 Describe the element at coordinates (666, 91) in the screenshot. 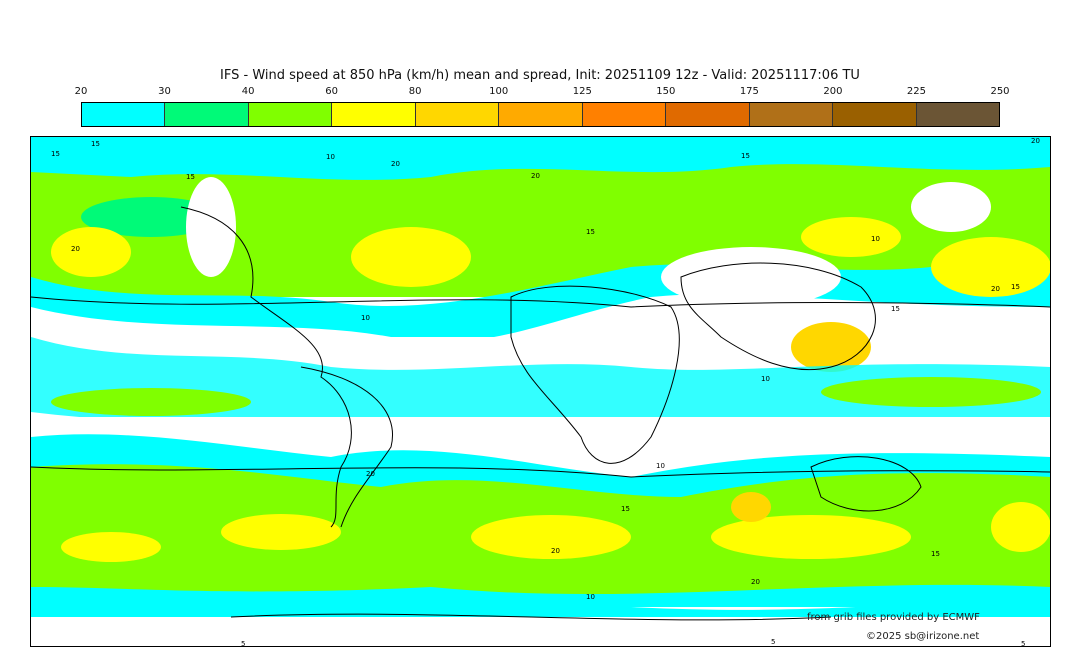

I see `colorbar-tick-label: 150` at that location.